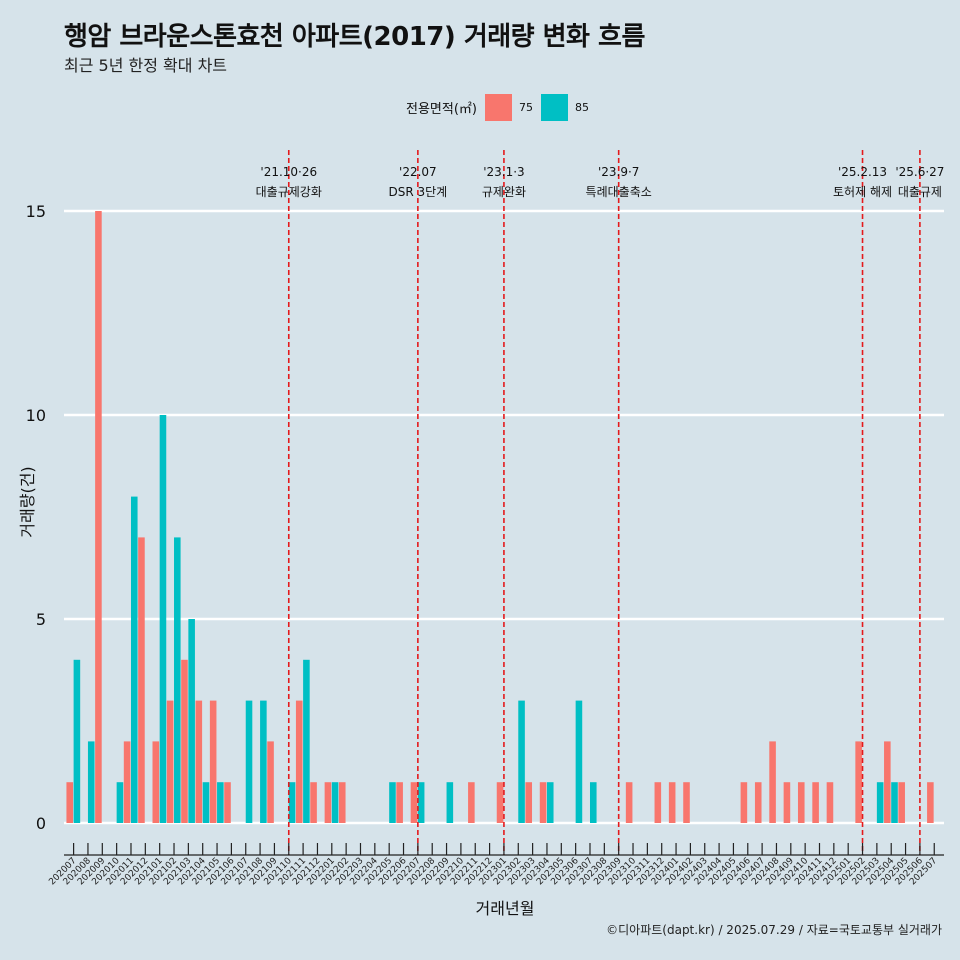 This screenshot has width=960, height=960. What do you see at coordinates (41, 619) in the screenshot?
I see `y-tick-label-5: 5` at bounding box center [41, 619].